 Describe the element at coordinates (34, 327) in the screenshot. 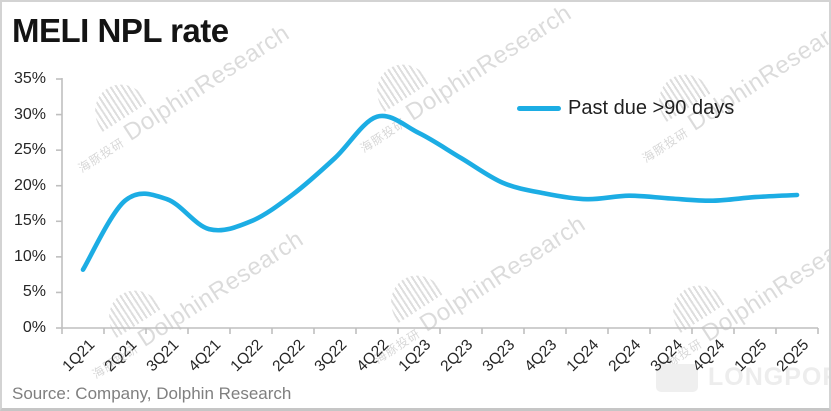

I see `y-axis-tick-label: 0%` at that location.